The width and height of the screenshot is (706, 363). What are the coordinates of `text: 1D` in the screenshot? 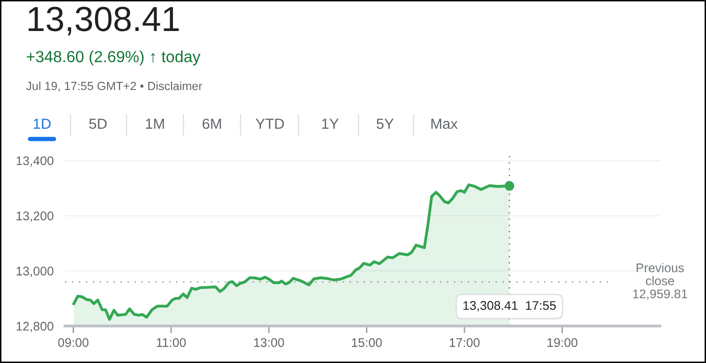 It's located at (42, 123).